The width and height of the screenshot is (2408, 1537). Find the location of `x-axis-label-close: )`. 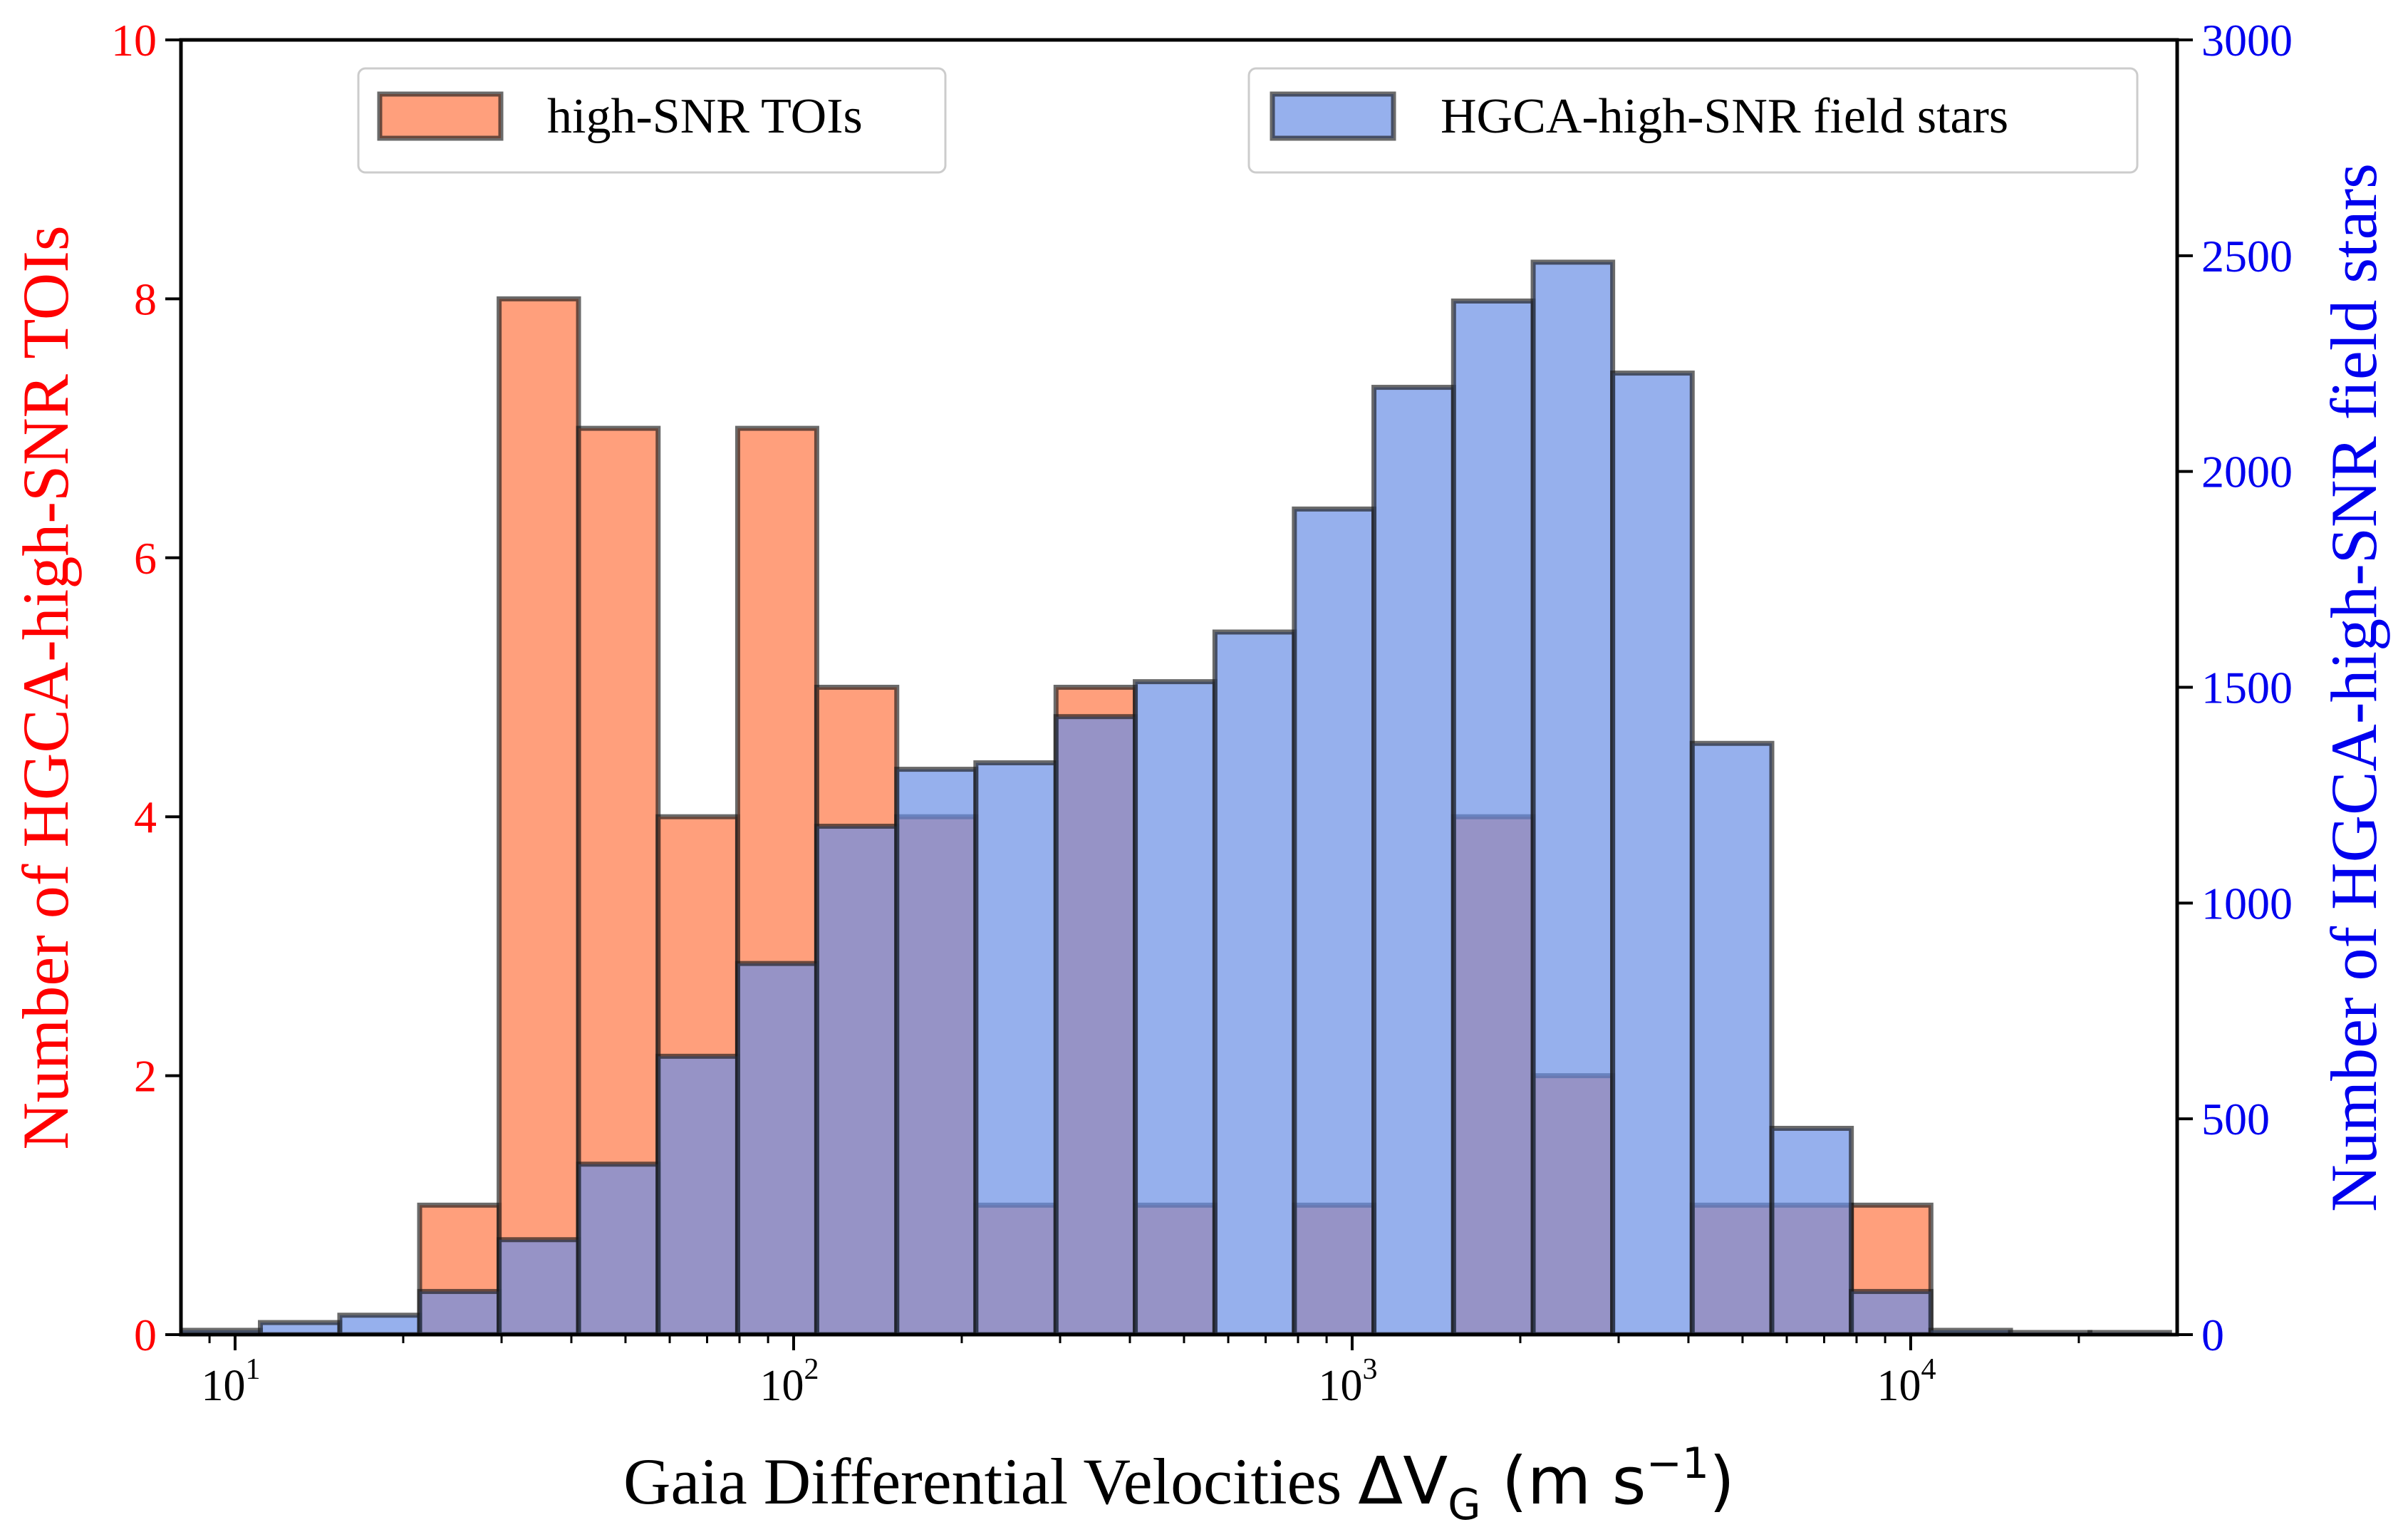

x-axis-label-close: ) is located at coordinates (1722, 1481).